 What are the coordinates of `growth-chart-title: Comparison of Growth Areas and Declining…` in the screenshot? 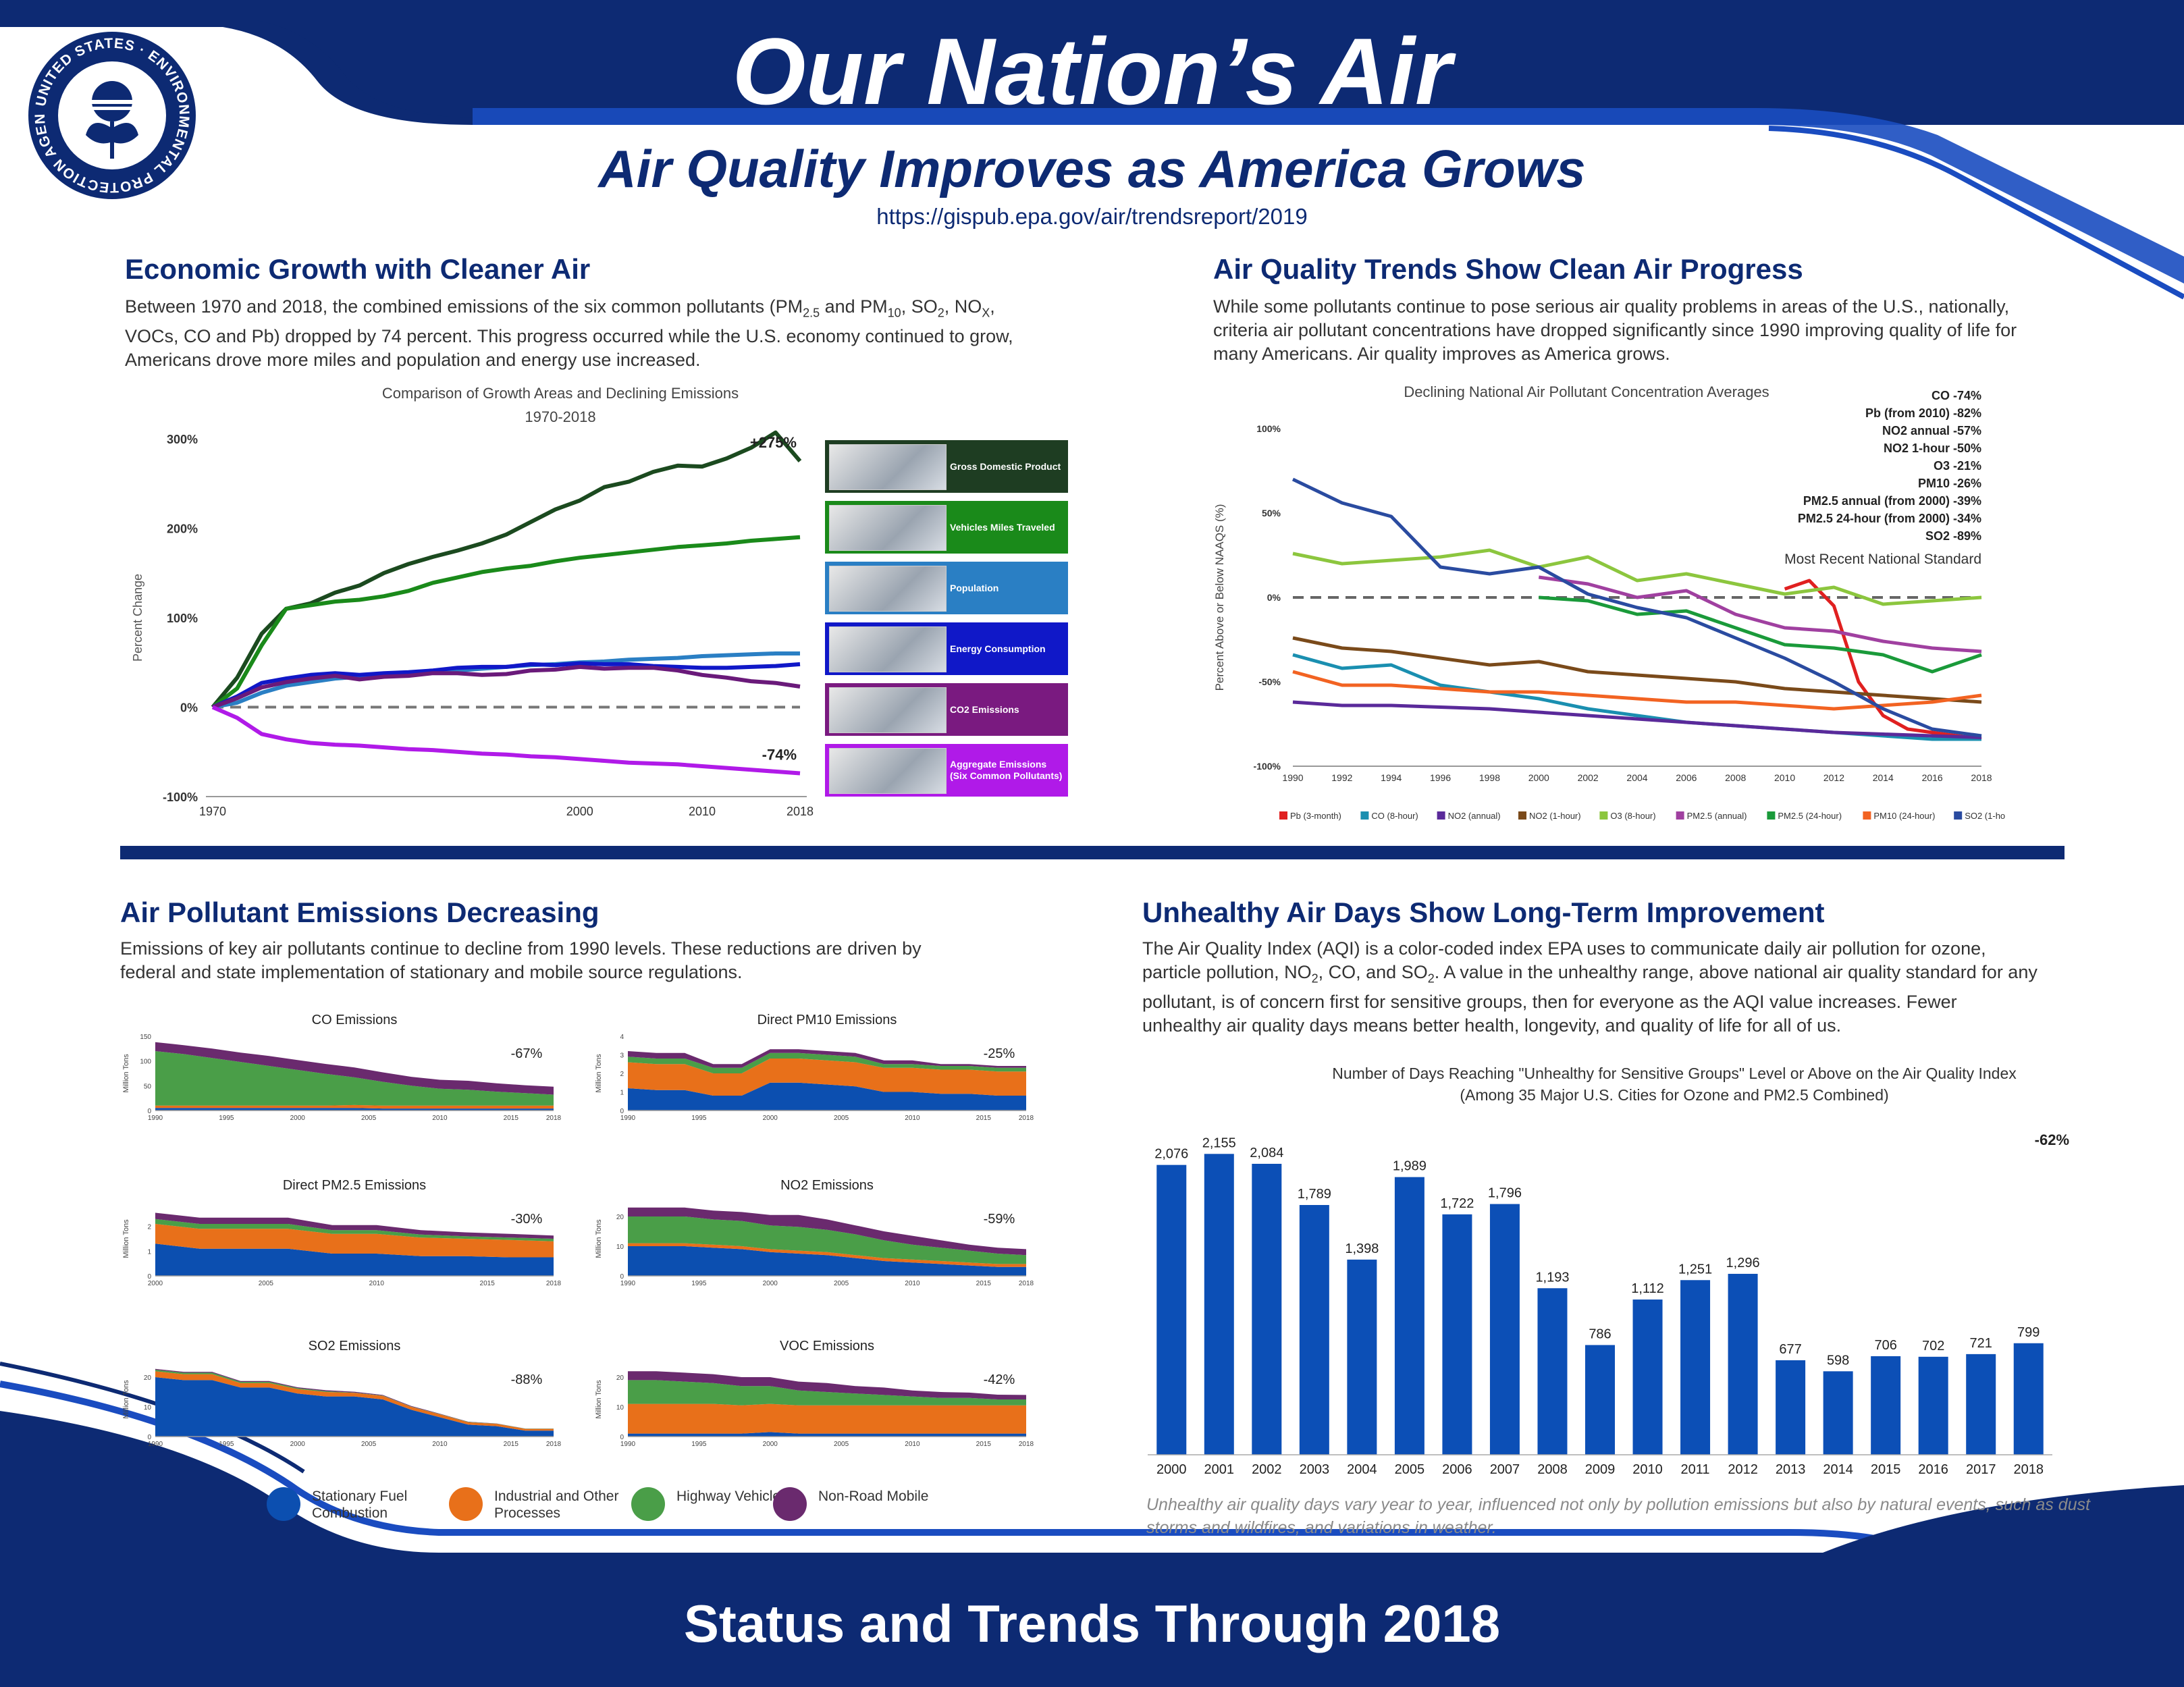 It's located at (560, 394).